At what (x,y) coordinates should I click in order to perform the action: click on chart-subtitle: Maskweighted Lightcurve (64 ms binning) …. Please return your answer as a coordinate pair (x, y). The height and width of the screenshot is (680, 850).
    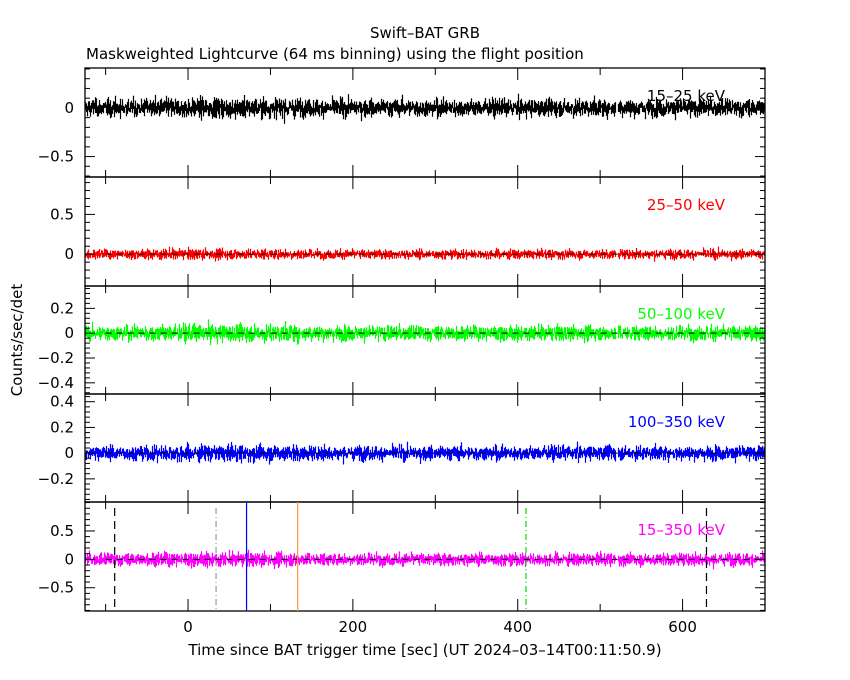
    Looking at the image, I should click on (335, 54).